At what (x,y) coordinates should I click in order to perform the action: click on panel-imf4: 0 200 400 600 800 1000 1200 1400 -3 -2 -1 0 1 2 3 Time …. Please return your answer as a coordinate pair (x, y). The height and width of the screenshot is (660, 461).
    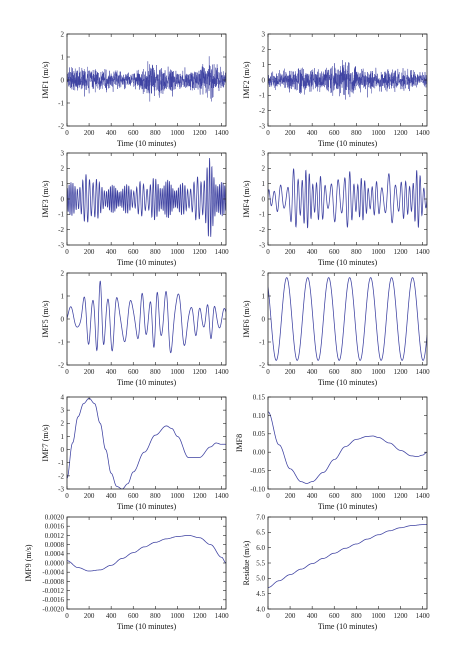
    Looking at the image, I should click on (336, 208).